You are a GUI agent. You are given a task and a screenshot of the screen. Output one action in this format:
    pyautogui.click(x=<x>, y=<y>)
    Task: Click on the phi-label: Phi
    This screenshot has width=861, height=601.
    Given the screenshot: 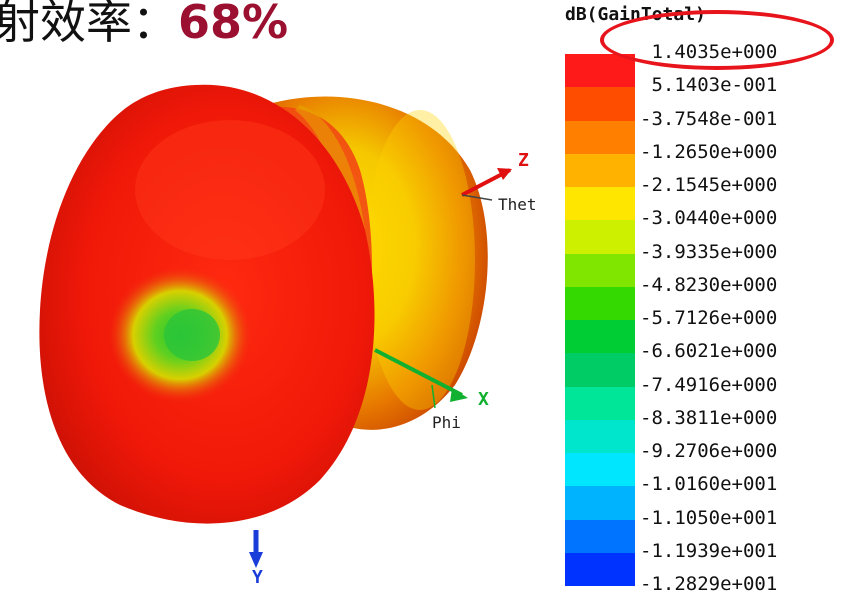 What is the action you would take?
    pyautogui.click(x=446, y=422)
    